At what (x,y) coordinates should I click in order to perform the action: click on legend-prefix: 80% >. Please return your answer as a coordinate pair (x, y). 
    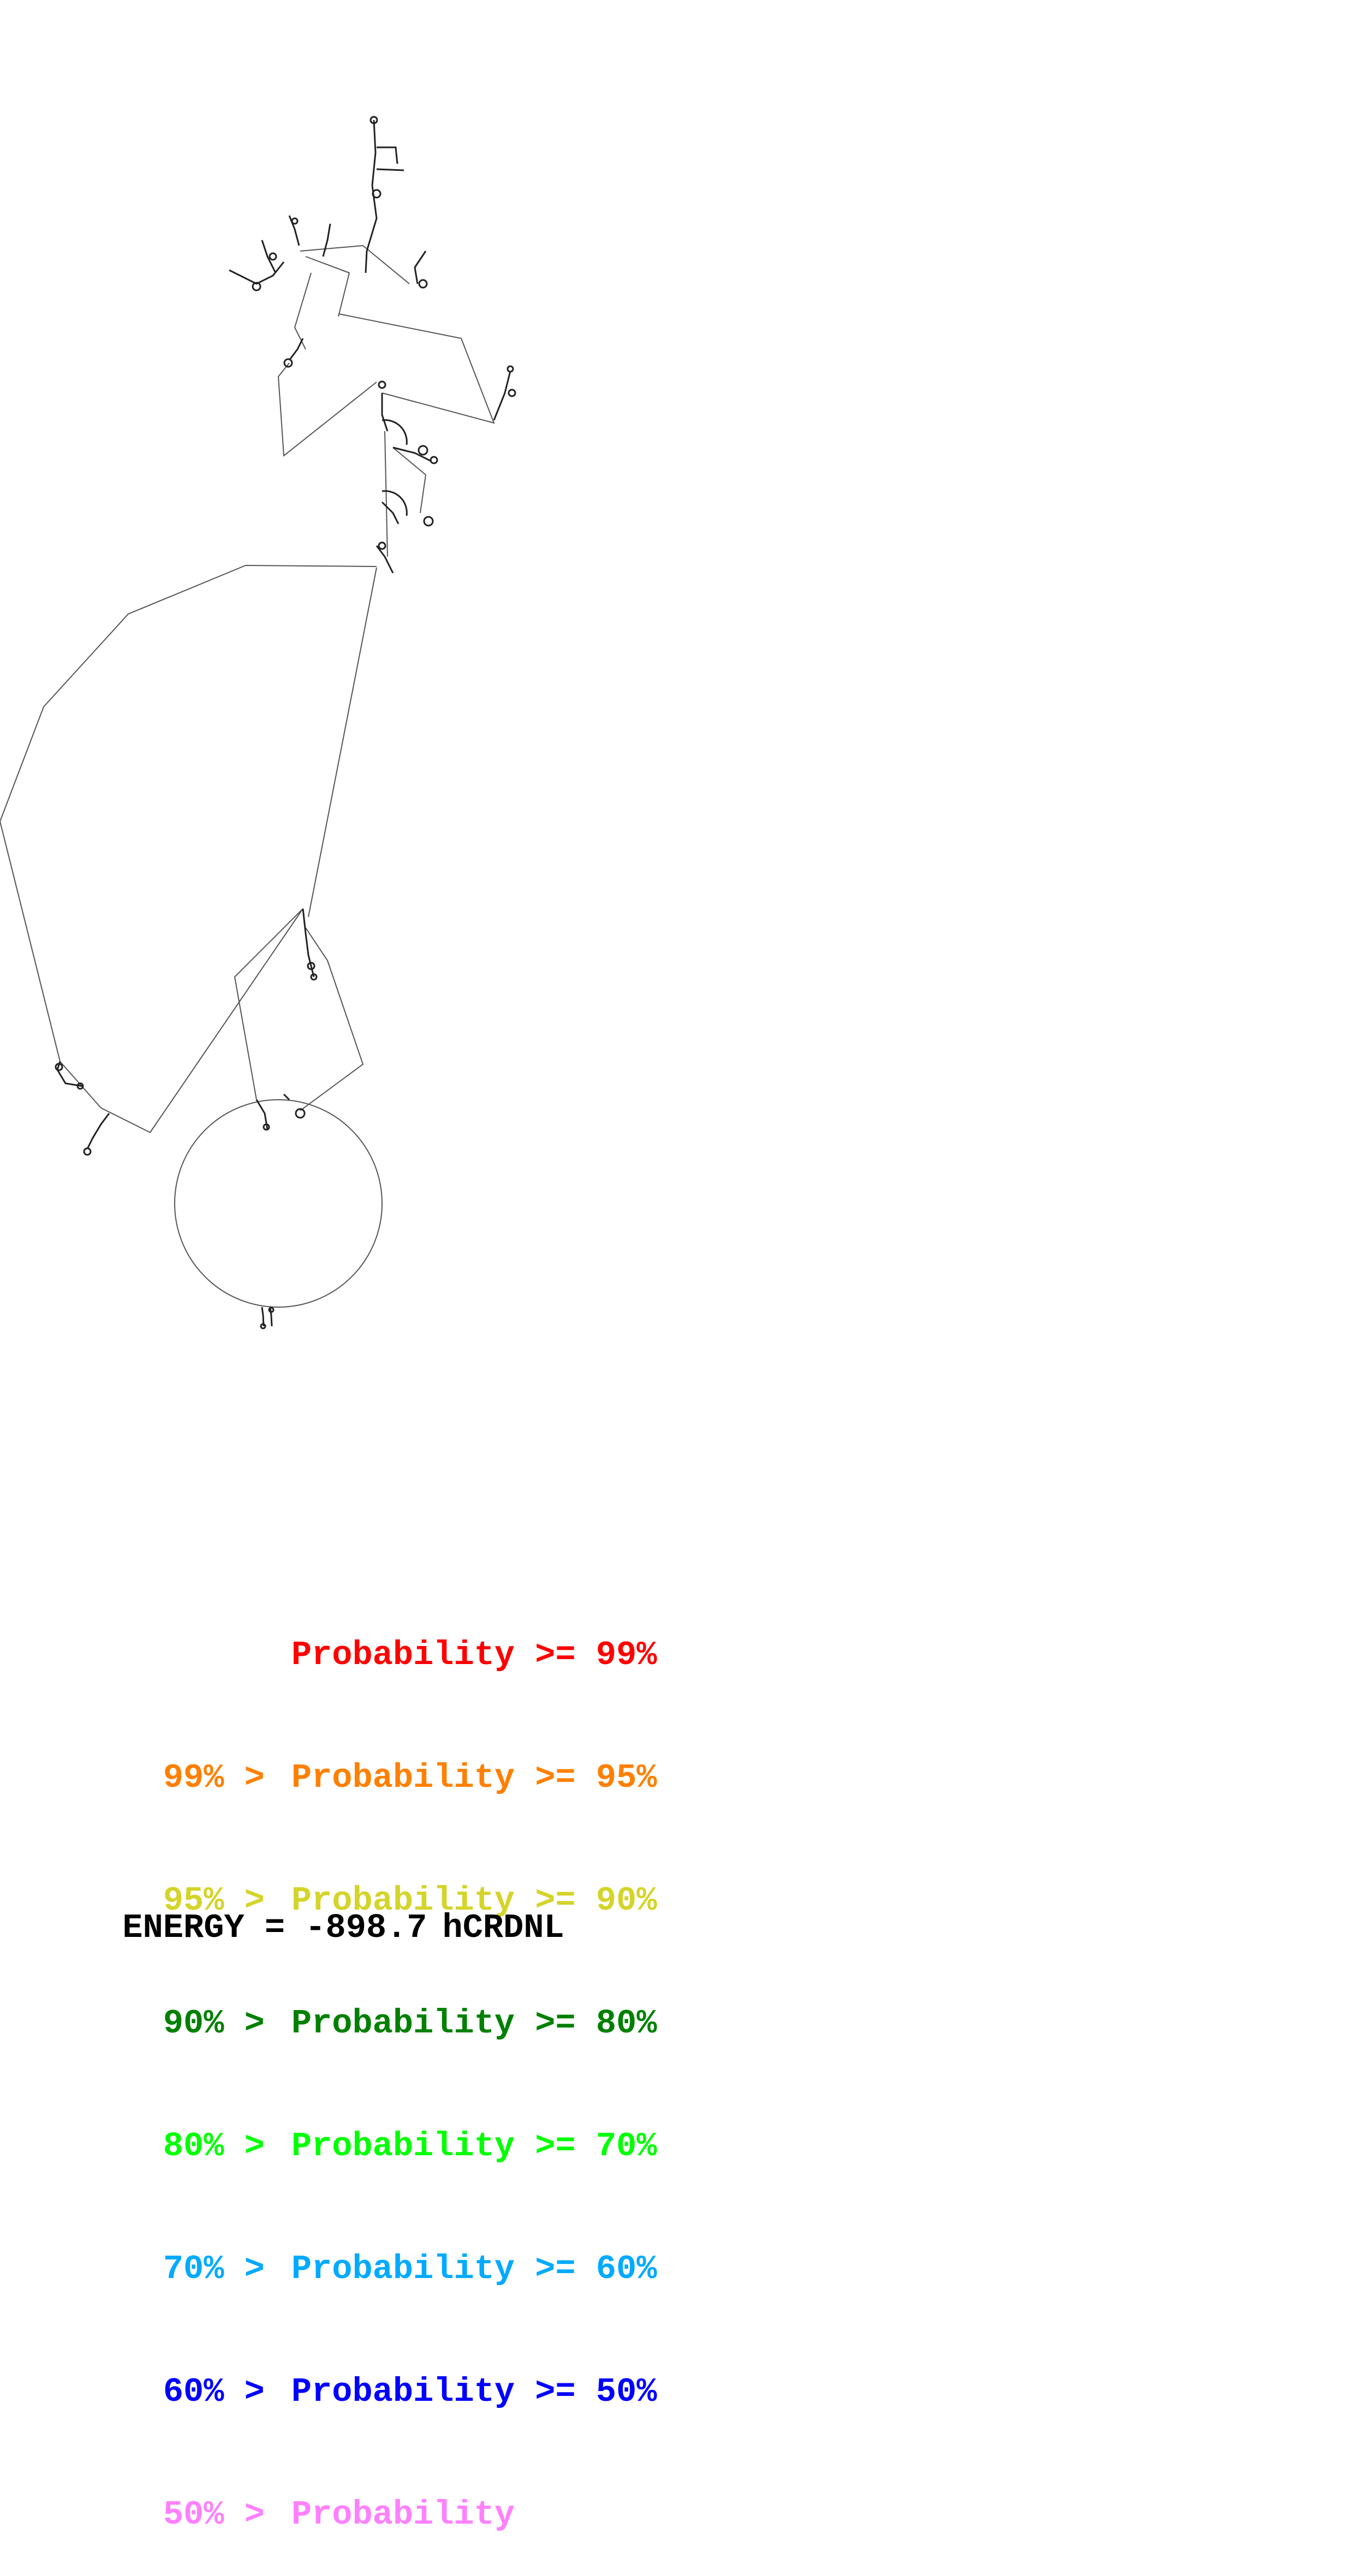
    Looking at the image, I should click on (214, 2146).